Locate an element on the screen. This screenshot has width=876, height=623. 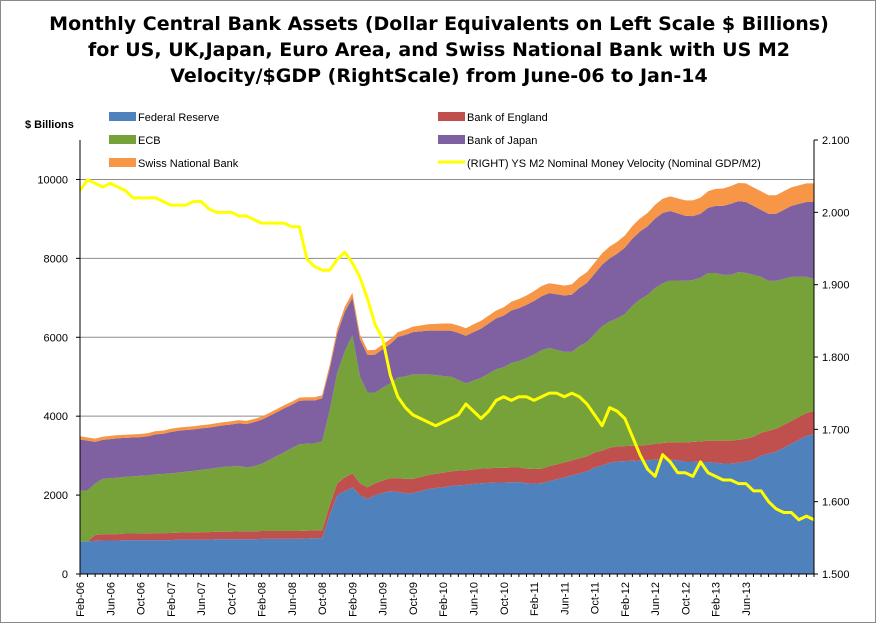
x-tick-label: Jun-06 is located at coordinates (111, 599).